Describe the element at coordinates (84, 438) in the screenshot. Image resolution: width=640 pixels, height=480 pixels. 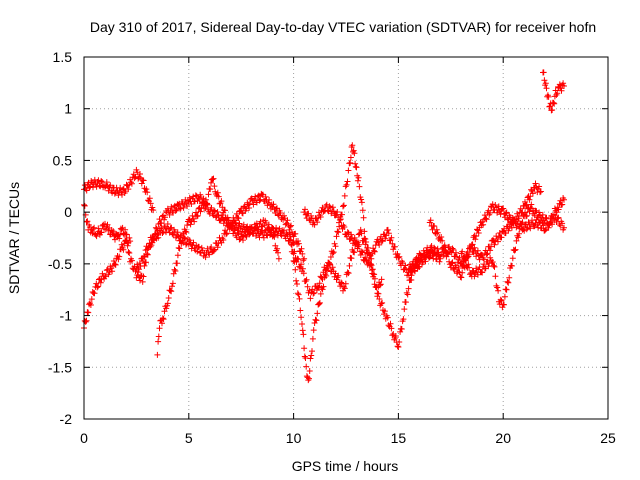
I see `x-tick-label: 0` at that location.